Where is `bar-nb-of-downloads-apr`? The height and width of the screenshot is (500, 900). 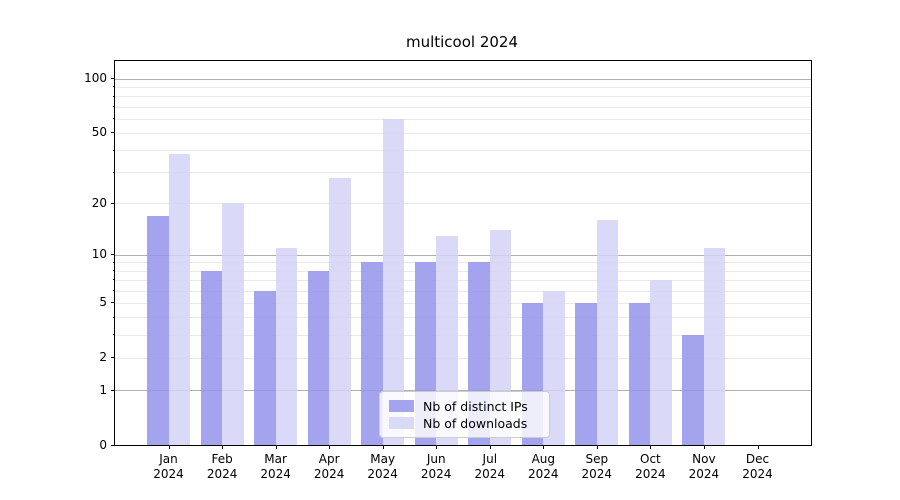 bar-nb-of-downloads-apr is located at coordinates (340, 311).